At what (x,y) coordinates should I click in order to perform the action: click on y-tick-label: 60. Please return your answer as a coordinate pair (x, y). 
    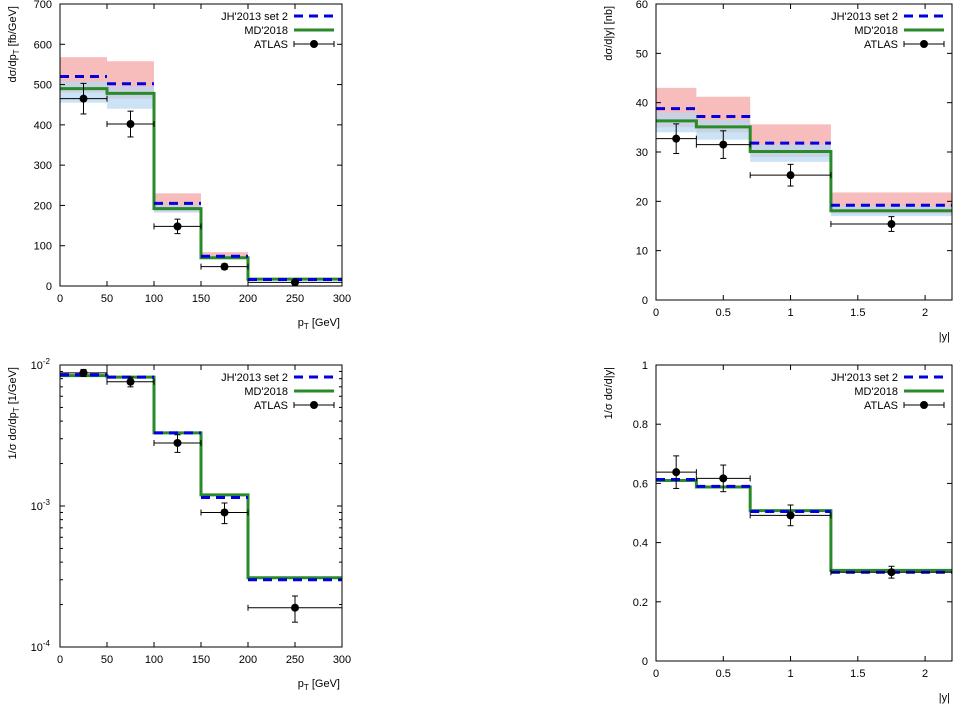
    Looking at the image, I should click on (642, 5).